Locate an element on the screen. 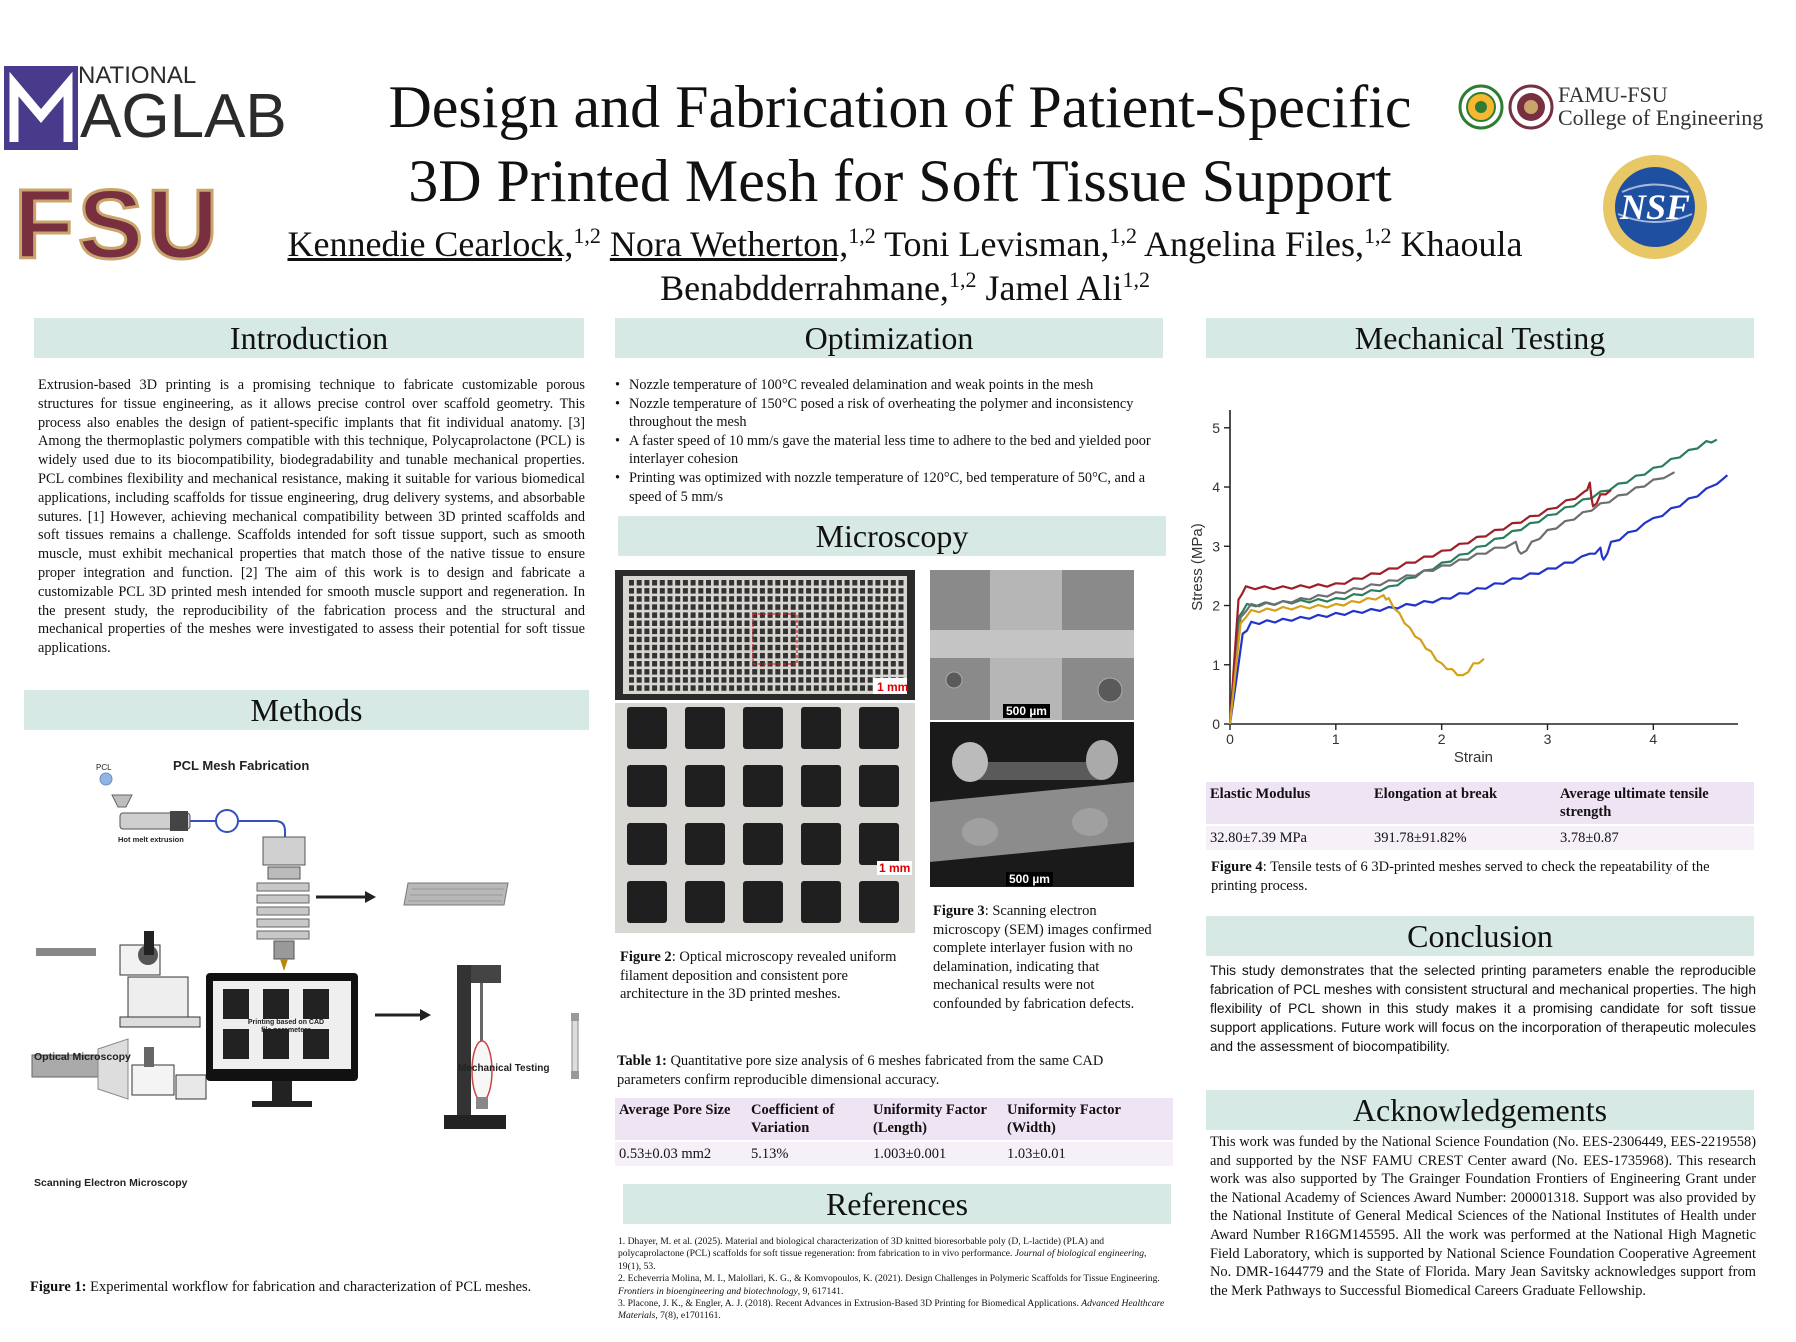 This screenshot has width=1796, height=1342. sem-image-top: 500 µm is located at coordinates (1032, 645).